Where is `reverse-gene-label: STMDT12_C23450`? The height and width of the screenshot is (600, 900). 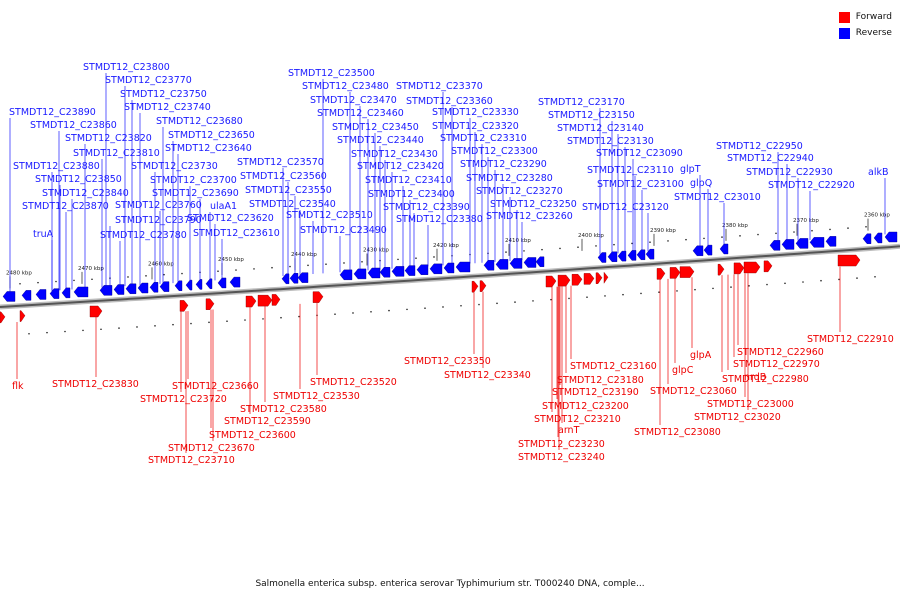 reverse-gene-label: STMDT12_C23450 is located at coordinates (375, 127).